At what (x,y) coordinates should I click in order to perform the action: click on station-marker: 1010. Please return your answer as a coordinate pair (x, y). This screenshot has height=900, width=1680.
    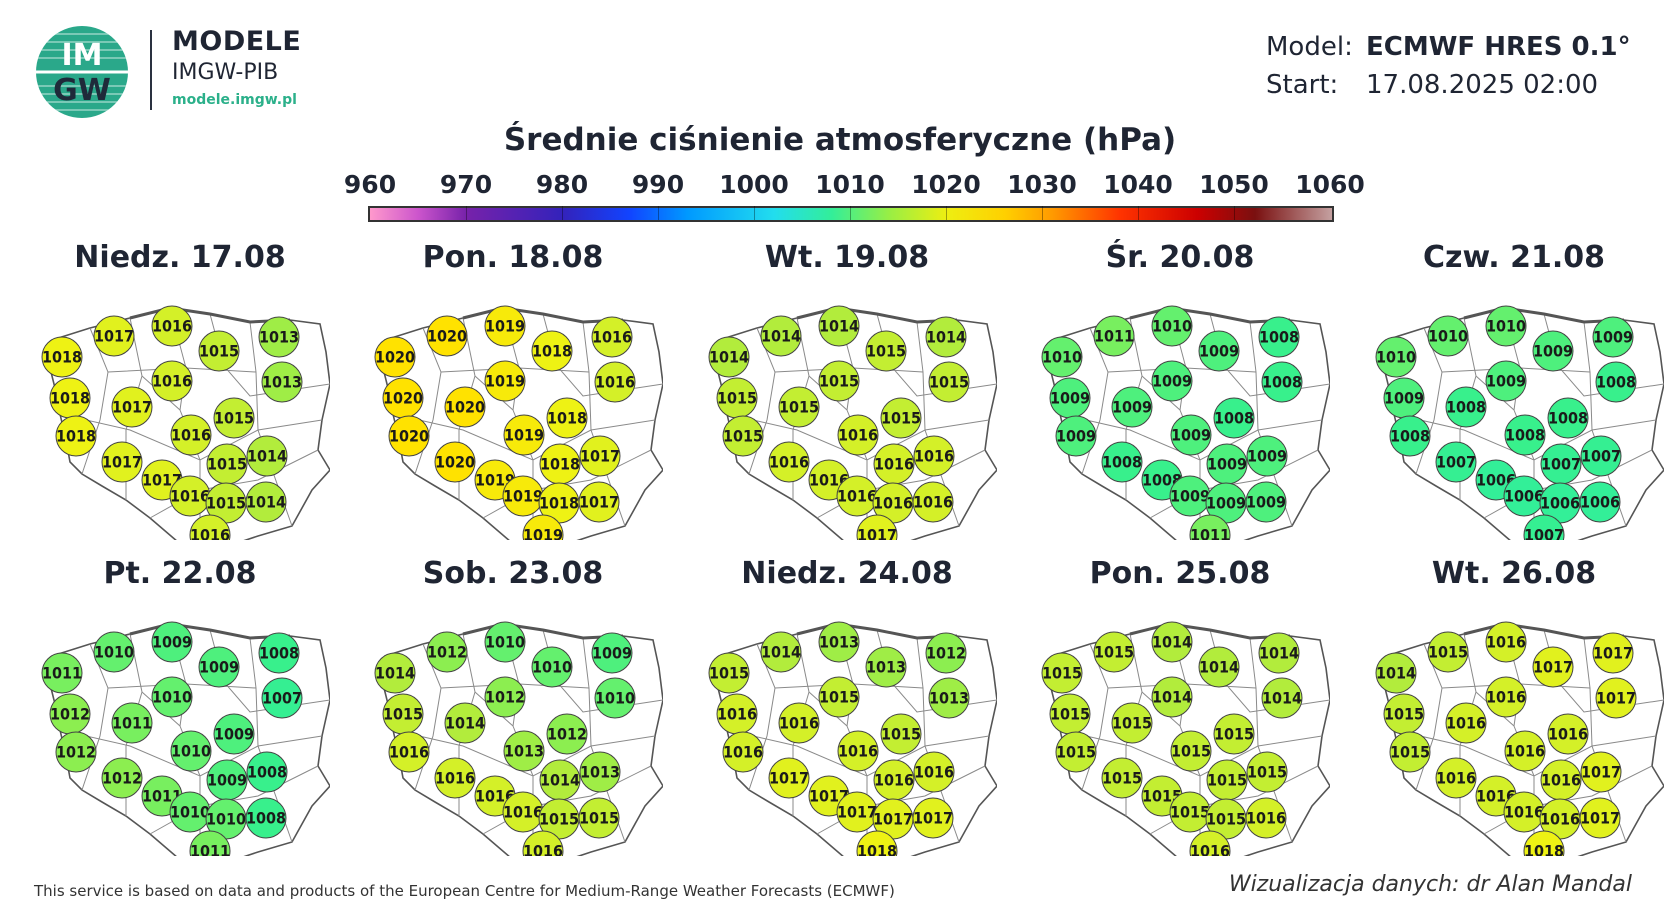
    Looking at the image, I should click on (114, 652).